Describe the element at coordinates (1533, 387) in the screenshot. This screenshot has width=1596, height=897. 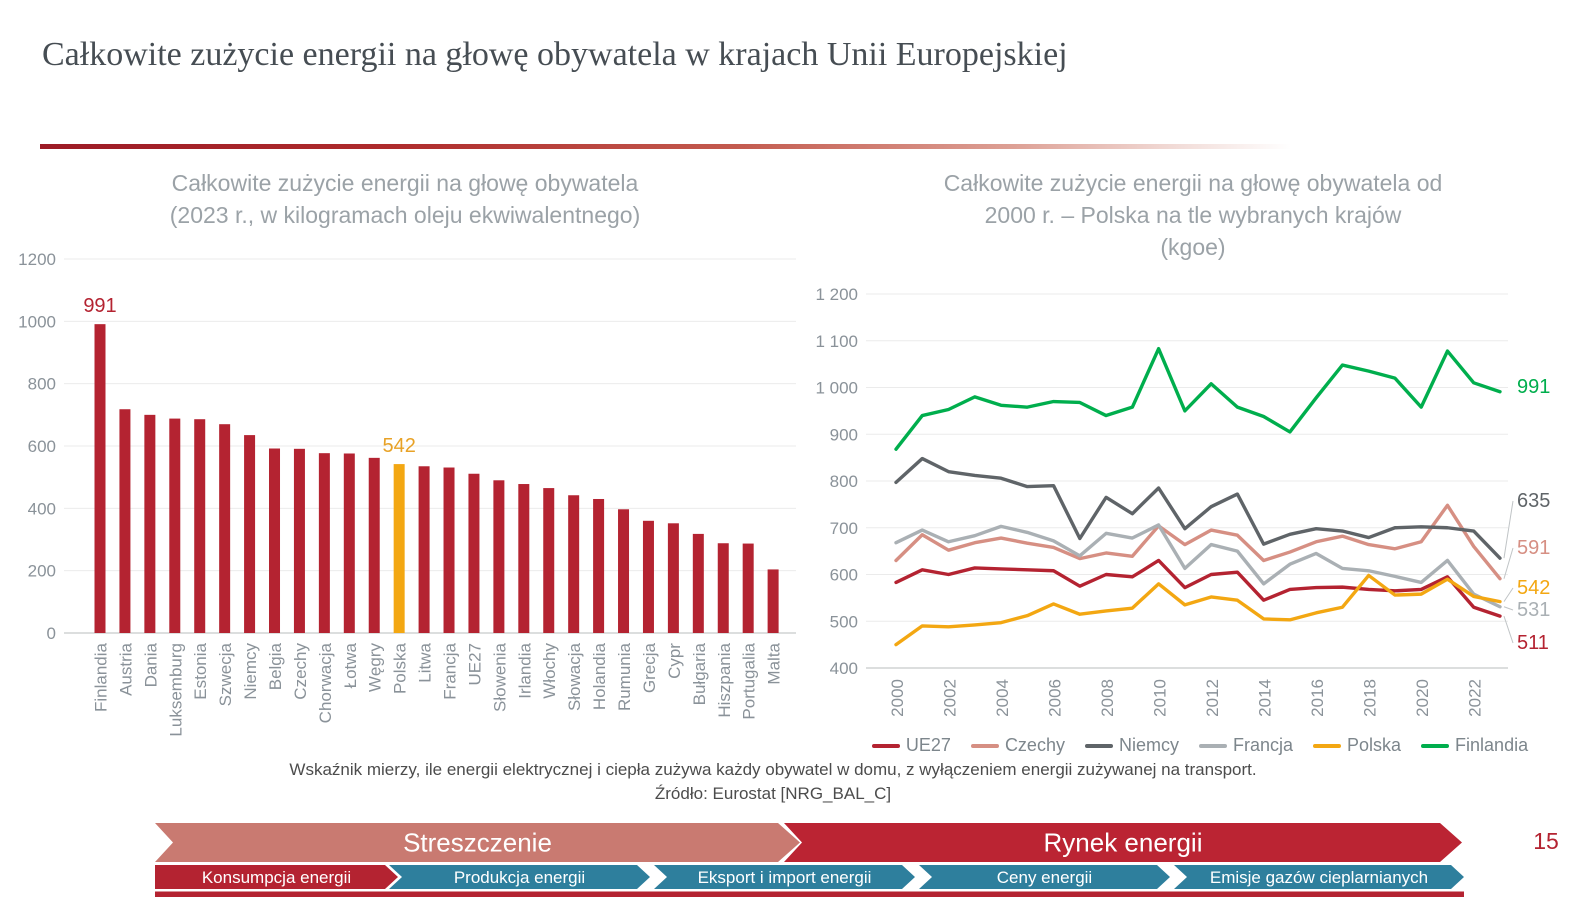
I see `end-value-label-Finlandia: 991` at that location.